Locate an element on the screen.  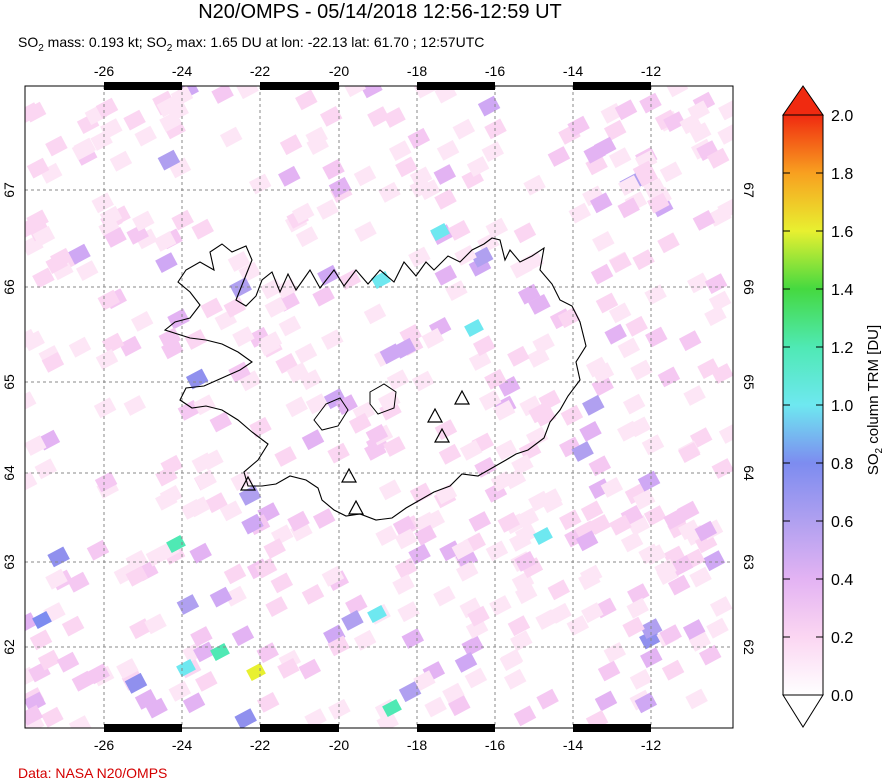
triangle-icon is located at coordinates (349, 475).